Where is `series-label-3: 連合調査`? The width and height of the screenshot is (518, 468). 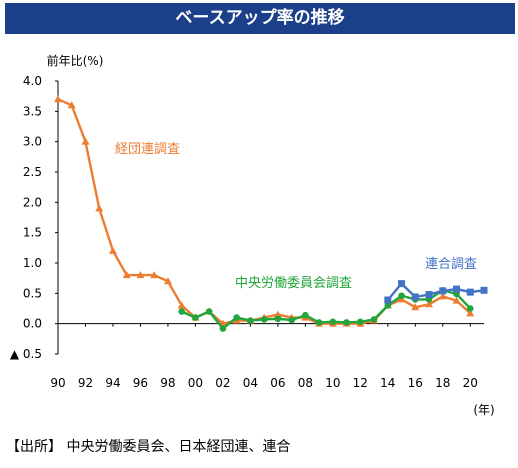 series-label-3: 連合調査 is located at coordinates (451, 264).